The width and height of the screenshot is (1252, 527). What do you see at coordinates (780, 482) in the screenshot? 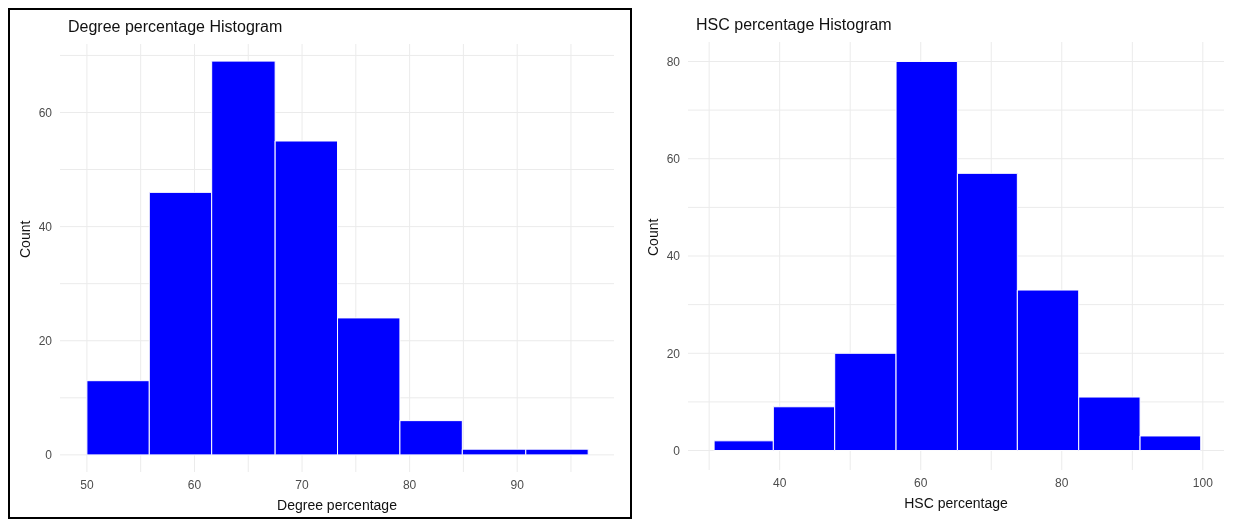
I see `x-tick-label: 40` at bounding box center [780, 482].